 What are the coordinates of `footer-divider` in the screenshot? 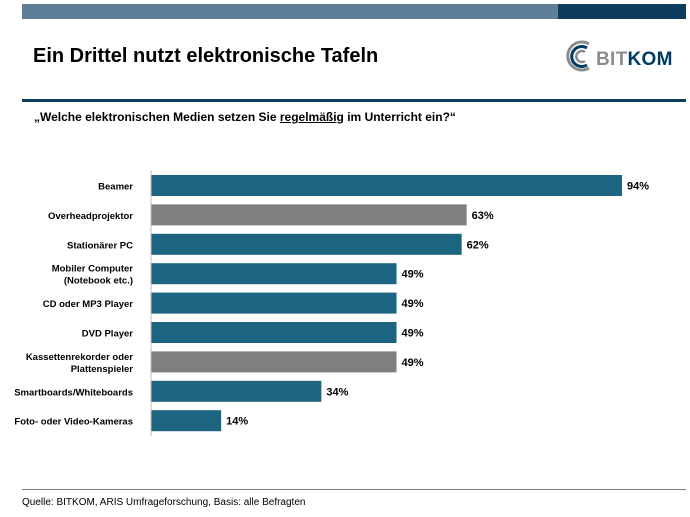 It's located at (354, 489).